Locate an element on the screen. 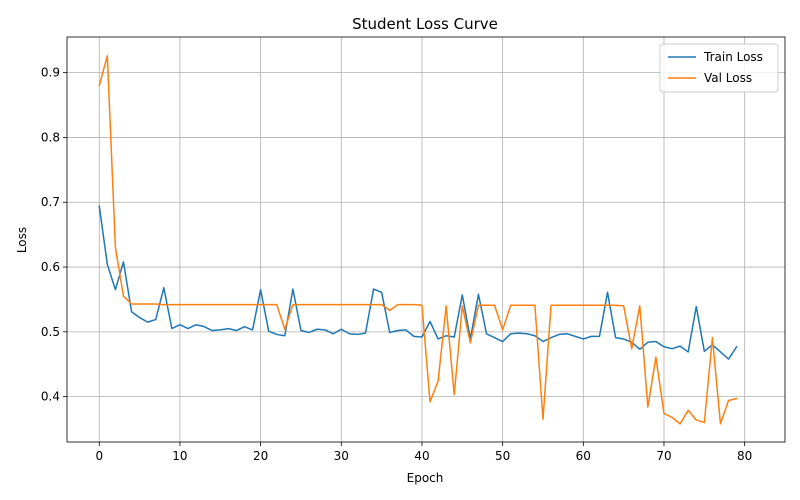 The image size is (800, 500). x-tick-label: 20 is located at coordinates (260, 456).